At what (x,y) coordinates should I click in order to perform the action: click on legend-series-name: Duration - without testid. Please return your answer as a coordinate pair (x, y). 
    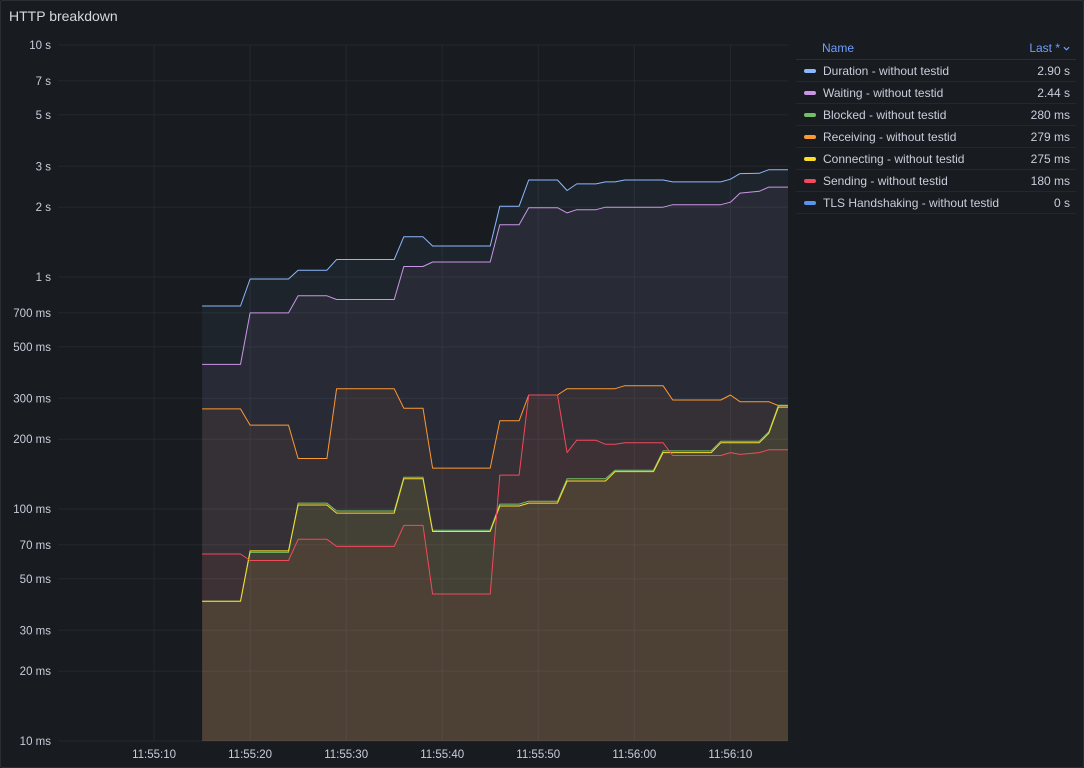
    Looking at the image, I should click on (886, 70).